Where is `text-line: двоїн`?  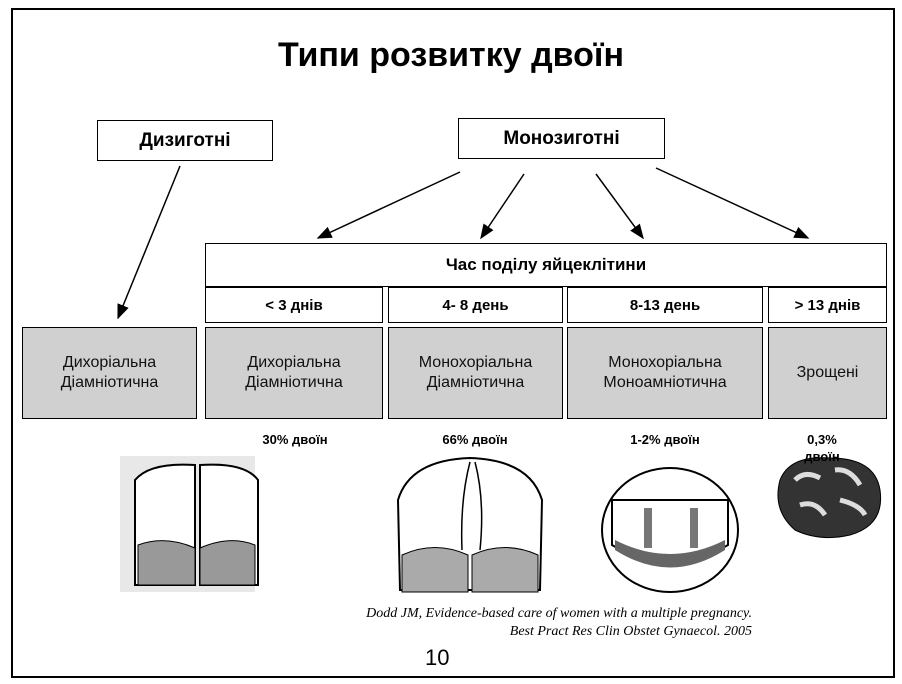
text-line: двоїн is located at coordinates (822, 456).